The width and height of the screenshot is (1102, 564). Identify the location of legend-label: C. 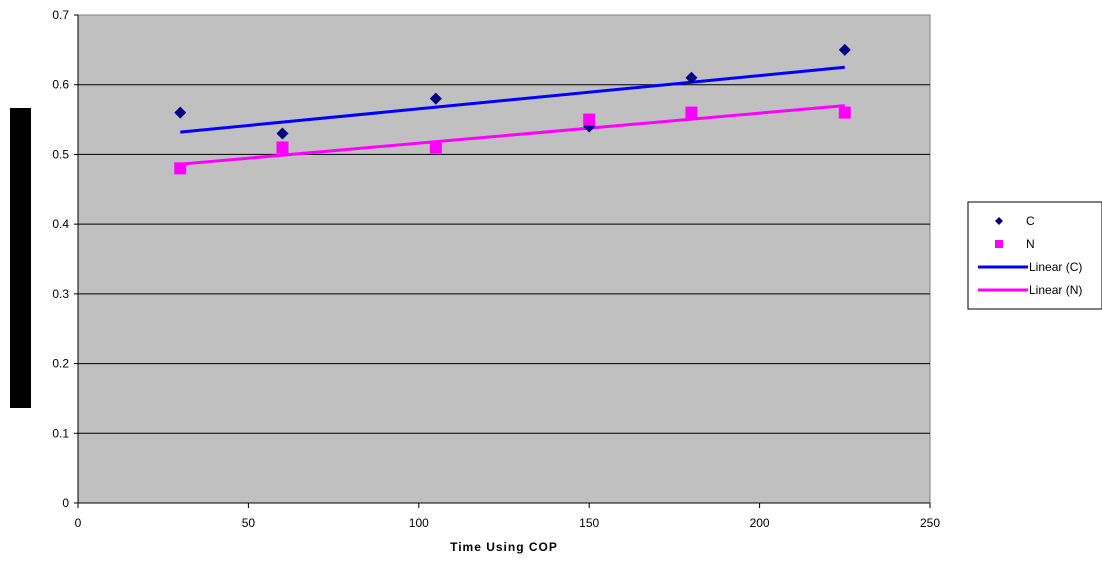
(1030, 221).